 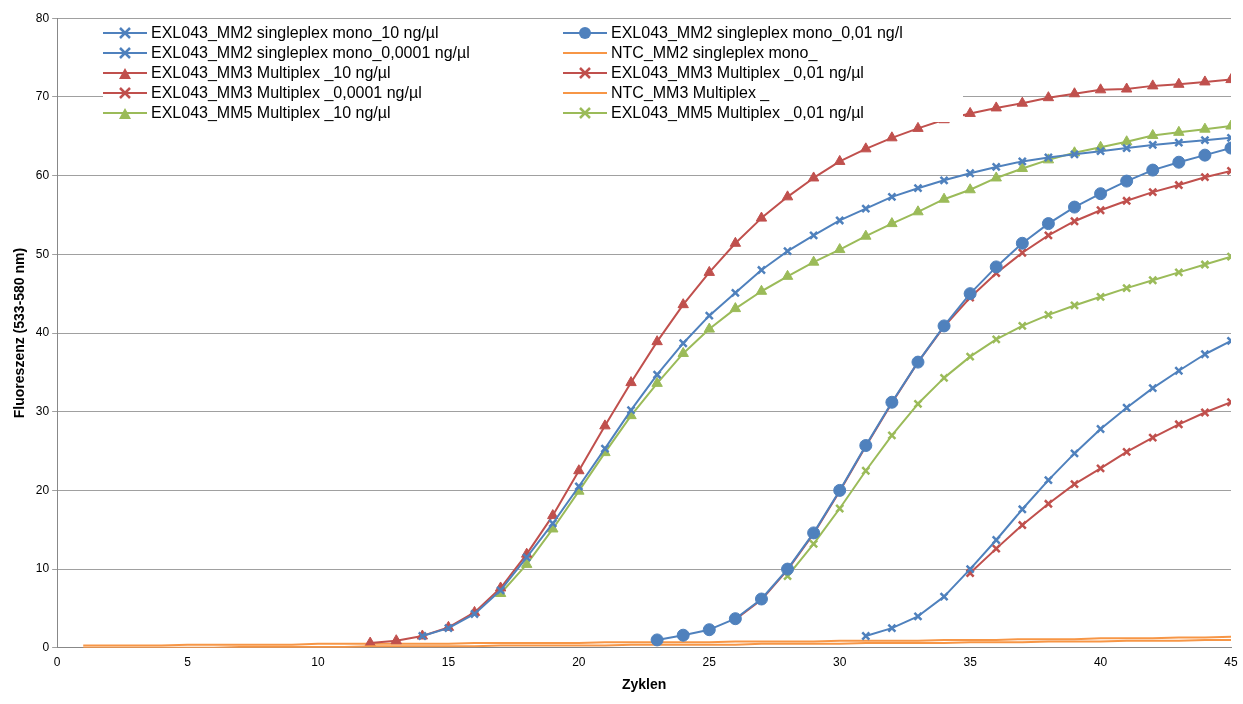 I want to click on x-tick-label: 20, so click(x=579, y=662).